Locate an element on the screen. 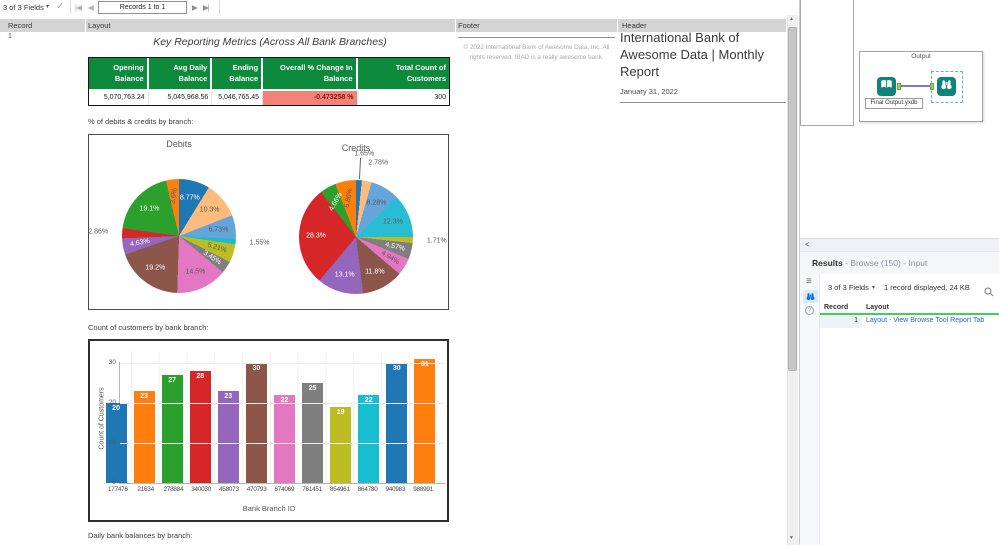  y-tick-label: 20 is located at coordinates (112, 402).